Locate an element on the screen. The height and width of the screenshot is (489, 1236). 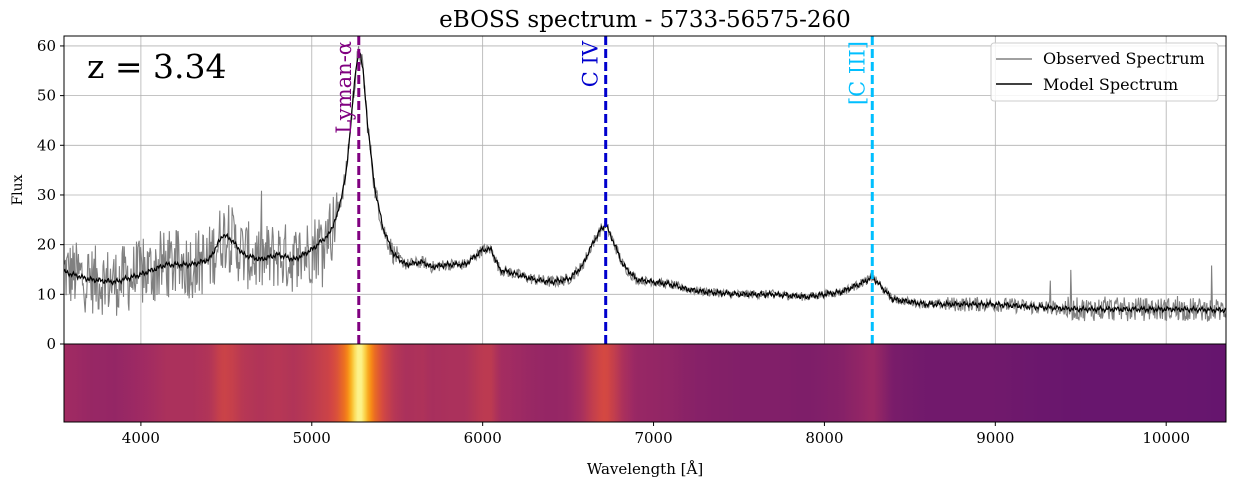
x-axis-ticks: 4000 5000 6000 7000 8000 9000 10000 is located at coordinates (656, 434).